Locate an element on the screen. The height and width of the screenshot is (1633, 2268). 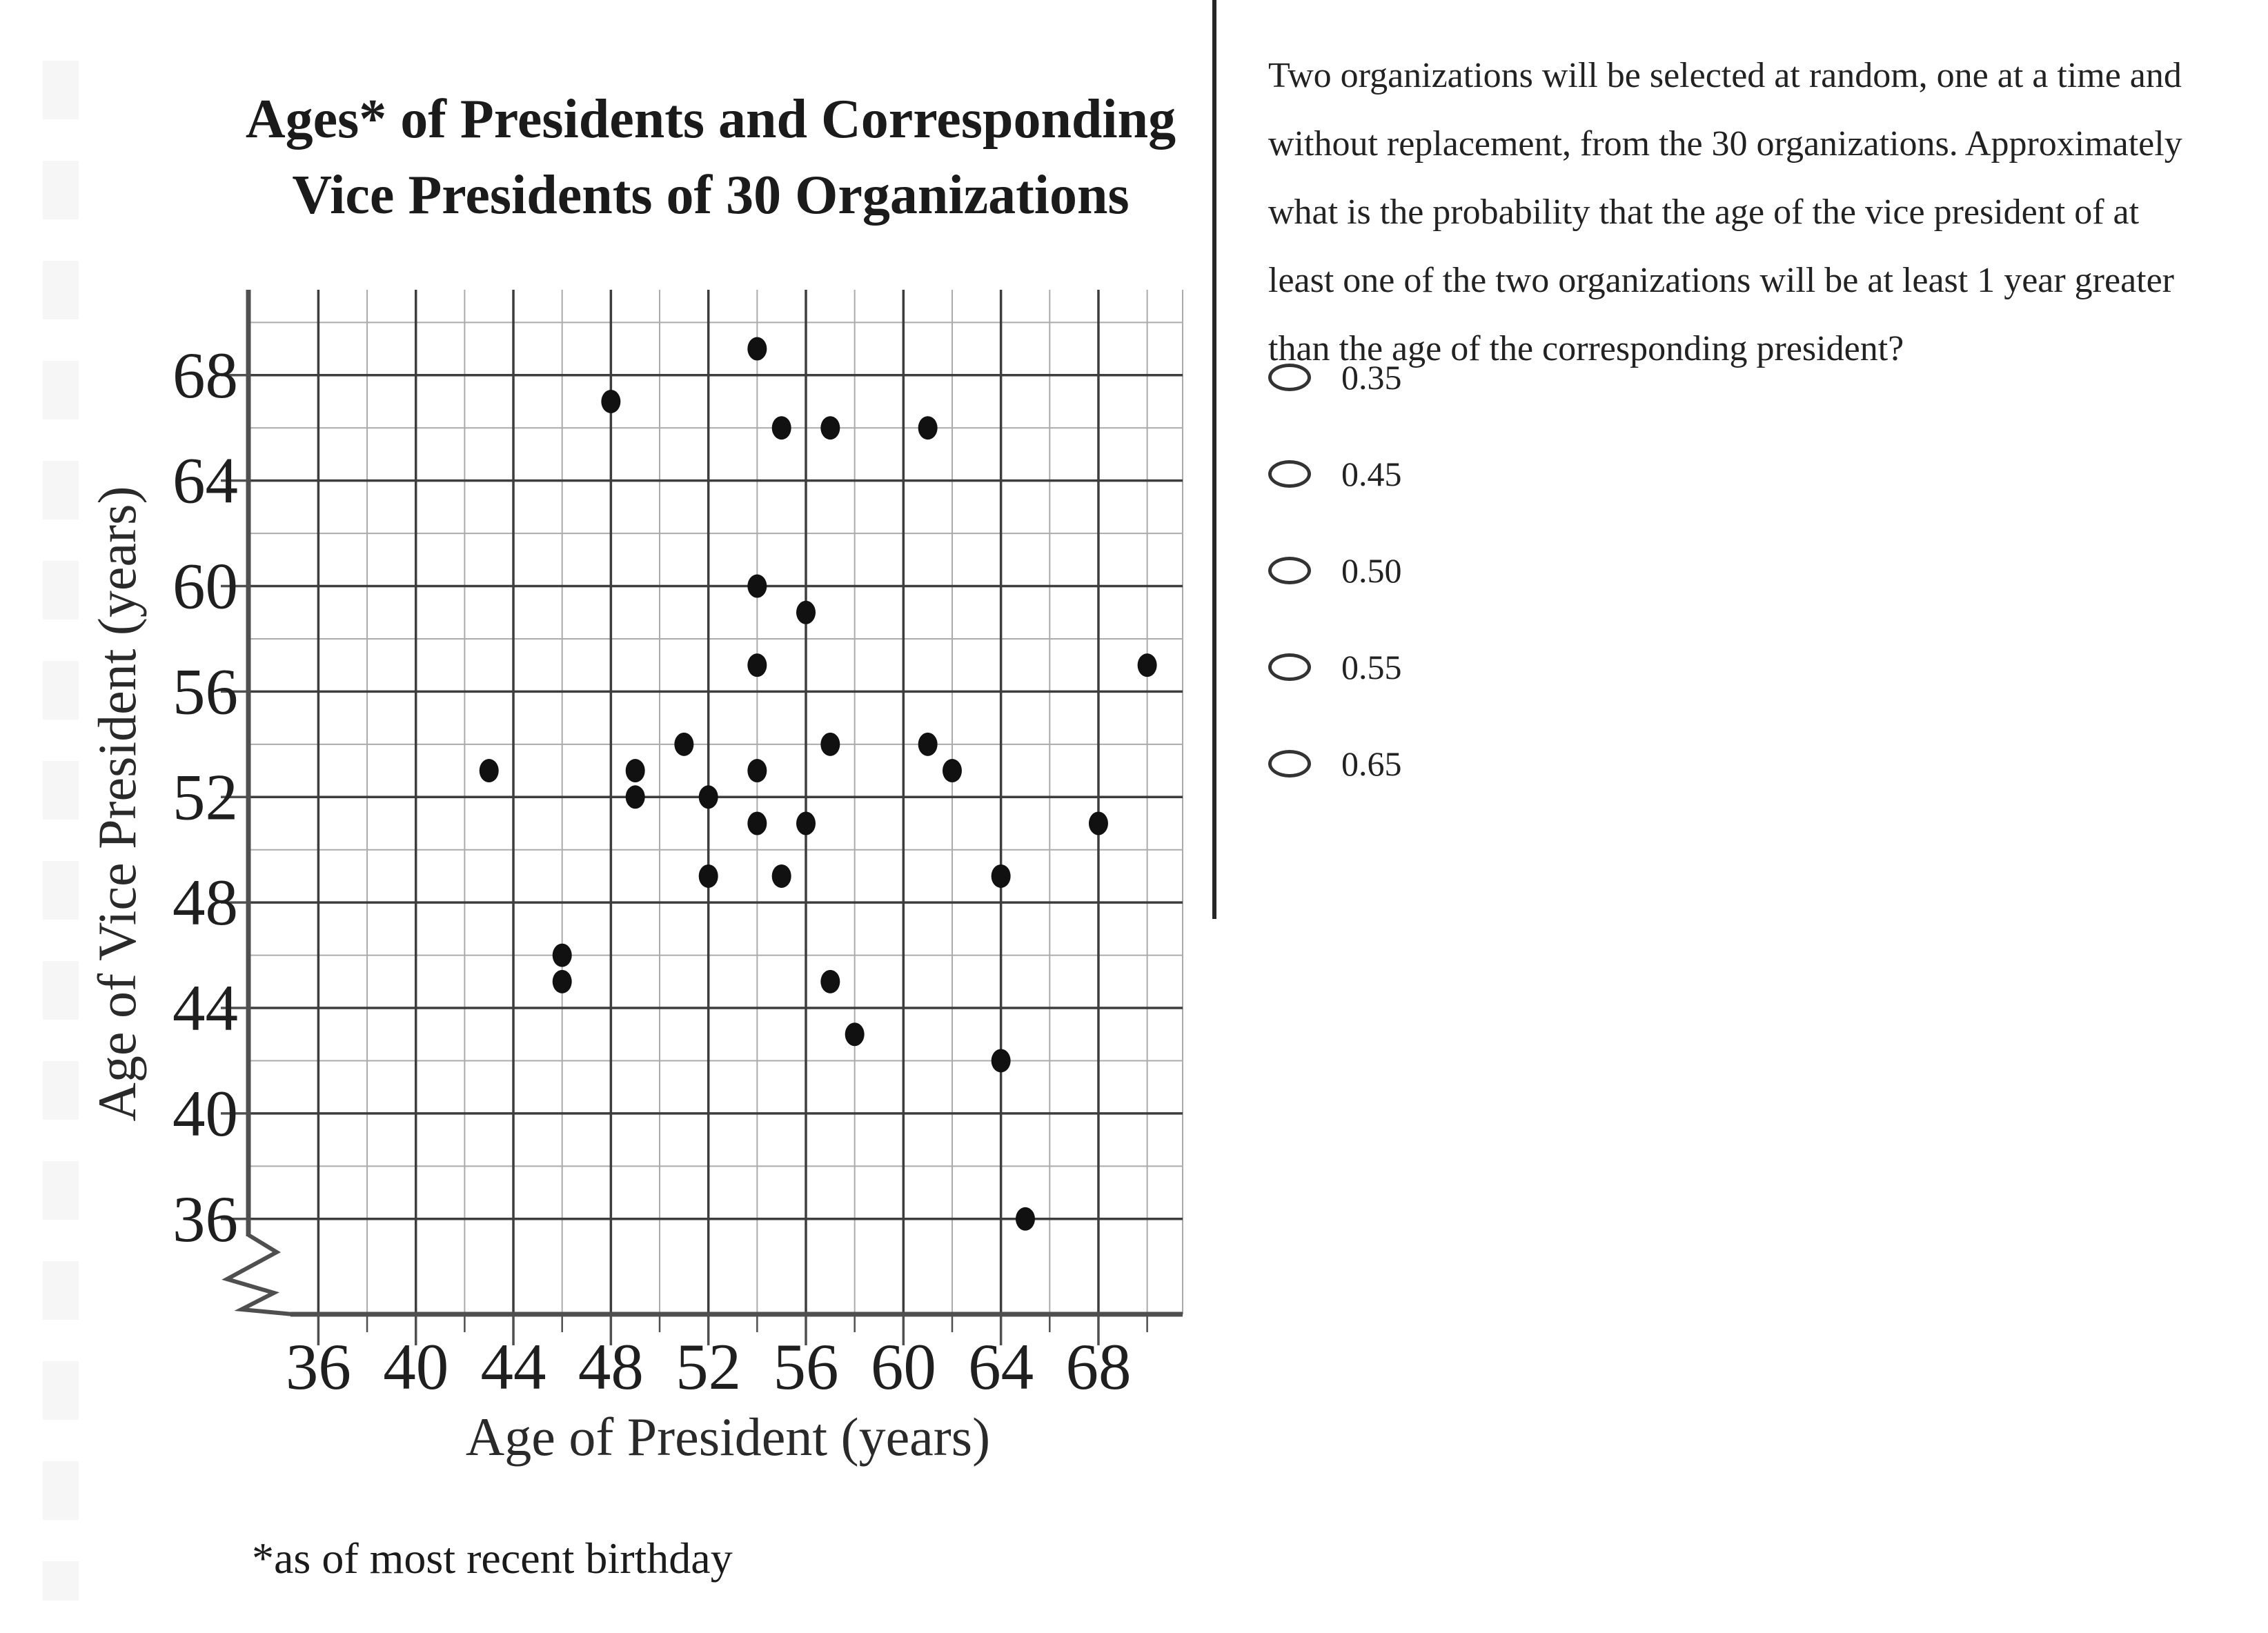
x-axis-title: Age of President (years) is located at coordinates (728, 1437).